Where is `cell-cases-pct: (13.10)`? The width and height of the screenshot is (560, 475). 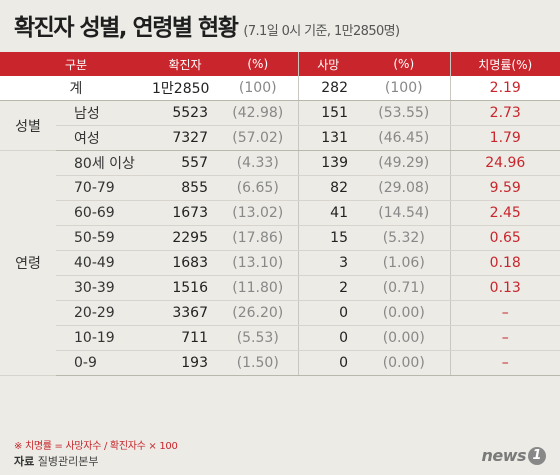
cell-cases-pct: (13.10) is located at coordinates (258, 263).